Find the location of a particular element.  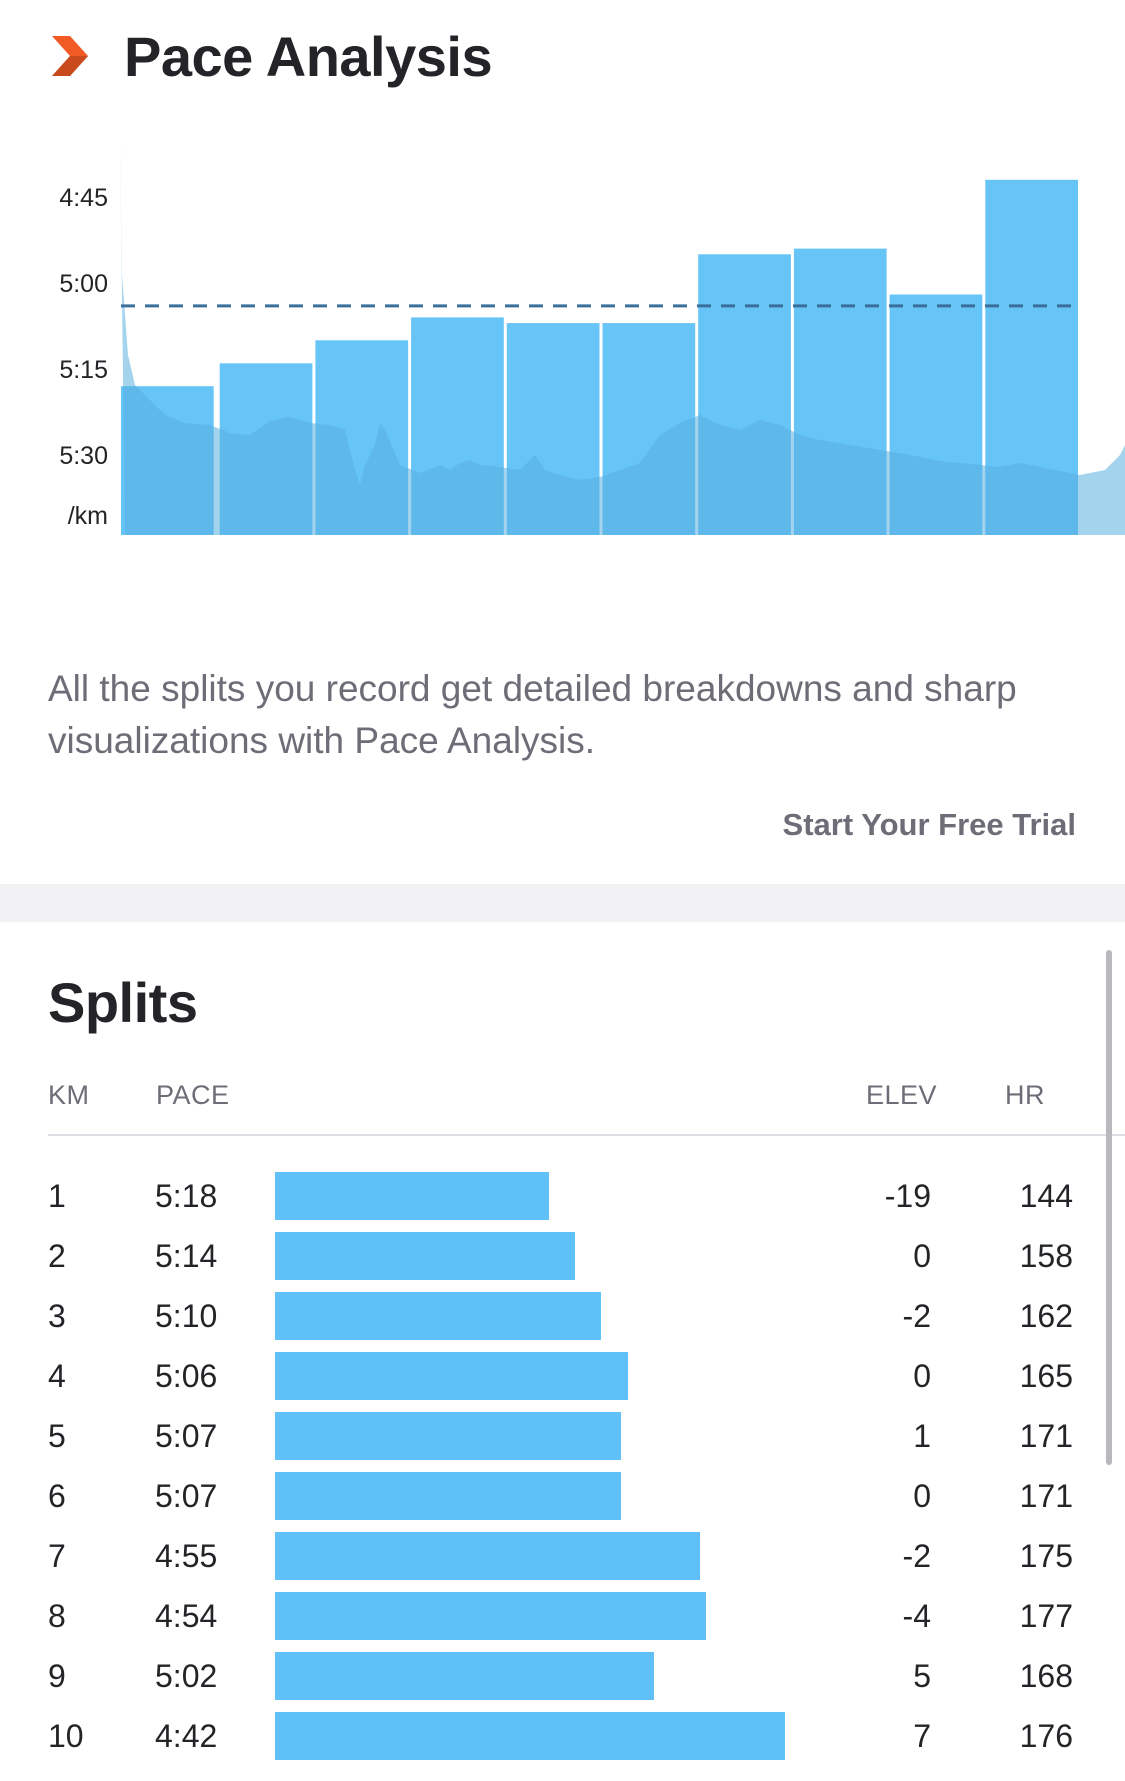

split-hr: 165 is located at coordinates (1046, 1376).